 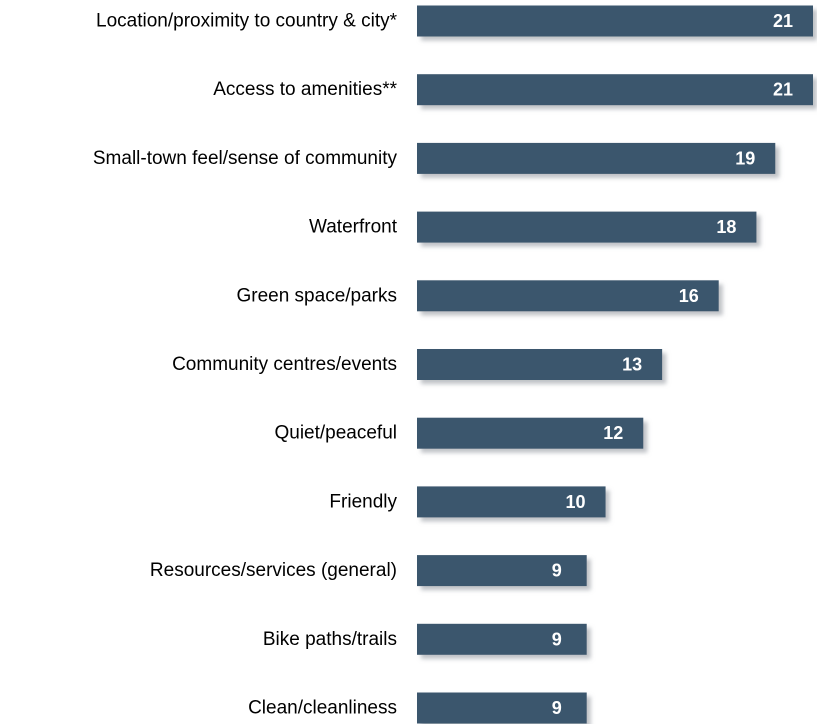 What do you see at coordinates (632, 365) in the screenshot?
I see `value-label: 13` at bounding box center [632, 365].